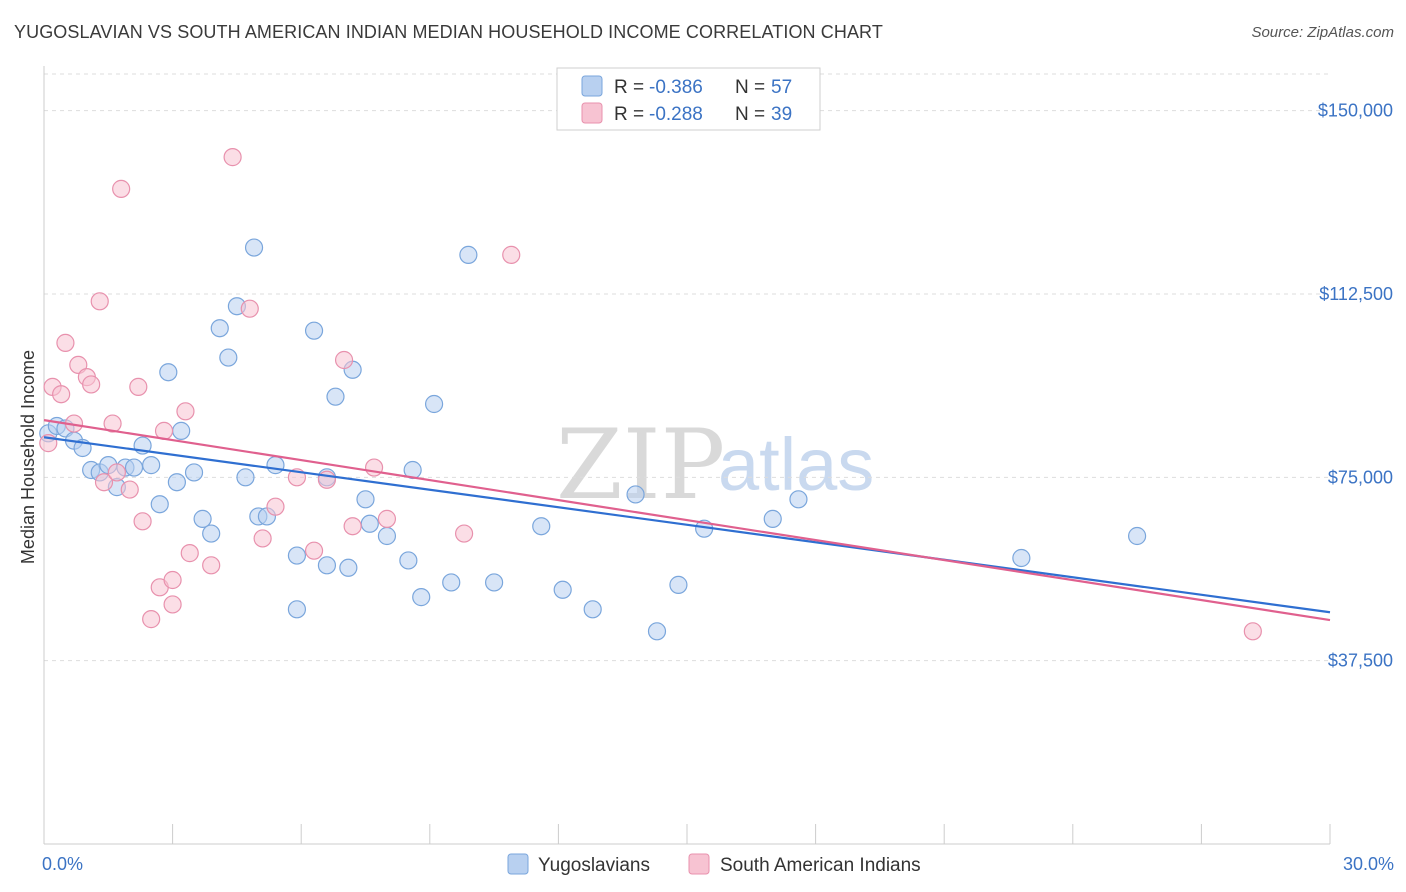  Describe the element at coordinates (714, 864) in the screenshot. I see `series-legend: Yugoslavians South American Indians` at that location.